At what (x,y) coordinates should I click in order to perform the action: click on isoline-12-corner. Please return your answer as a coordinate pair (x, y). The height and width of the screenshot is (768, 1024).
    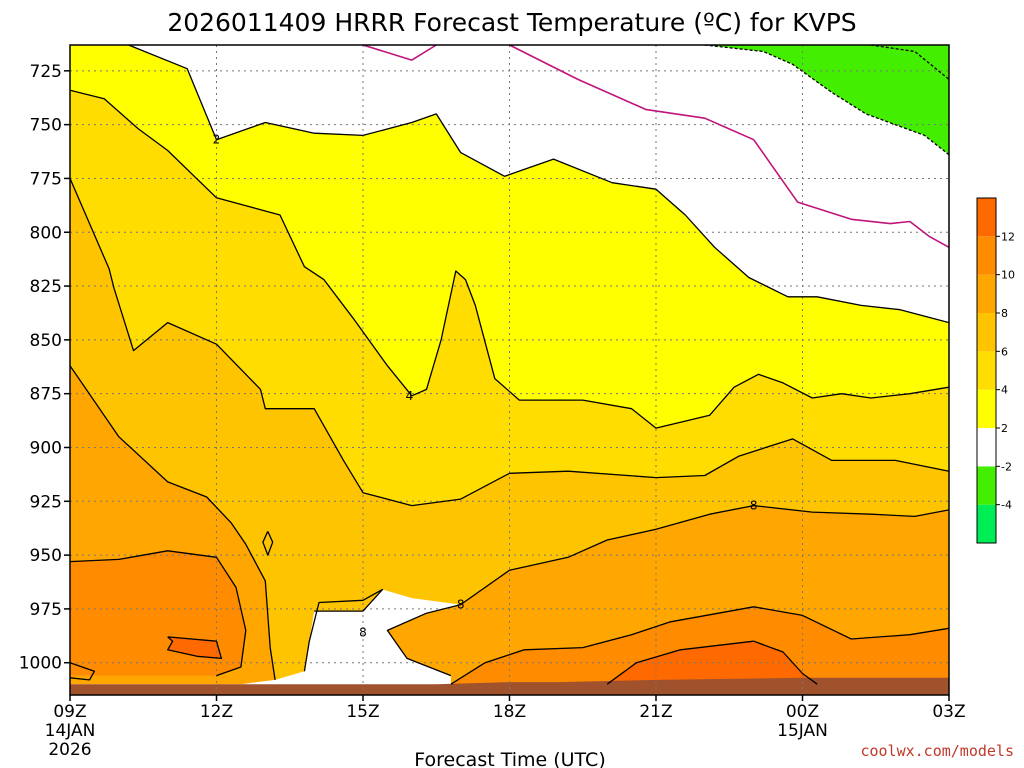
    Looking at the image, I should click on (82, 671).